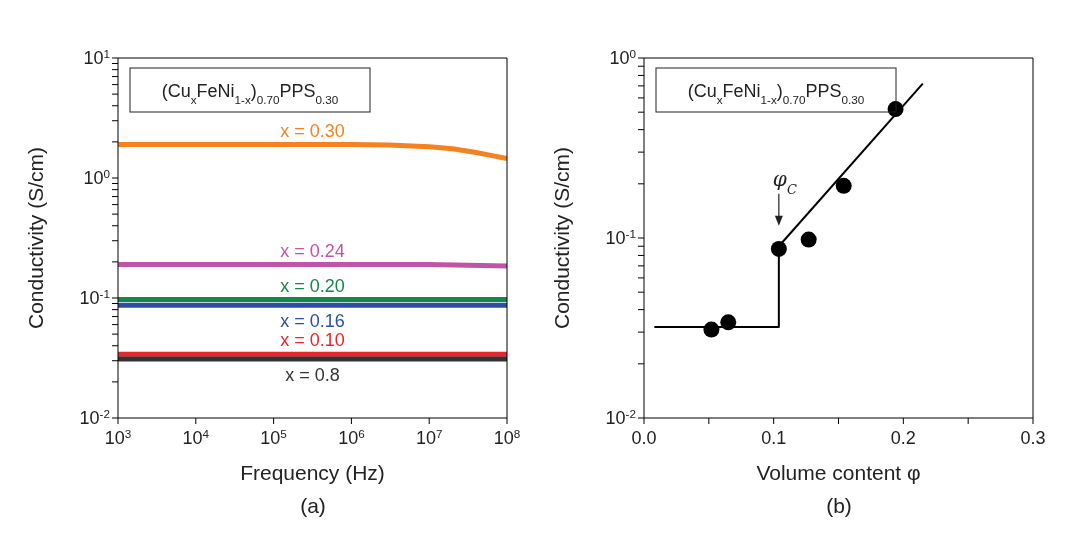 The height and width of the screenshot is (547, 1067). Describe the element at coordinates (429, 437) in the screenshot. I see `x-tick-label: 10$^{7}$` at that location.